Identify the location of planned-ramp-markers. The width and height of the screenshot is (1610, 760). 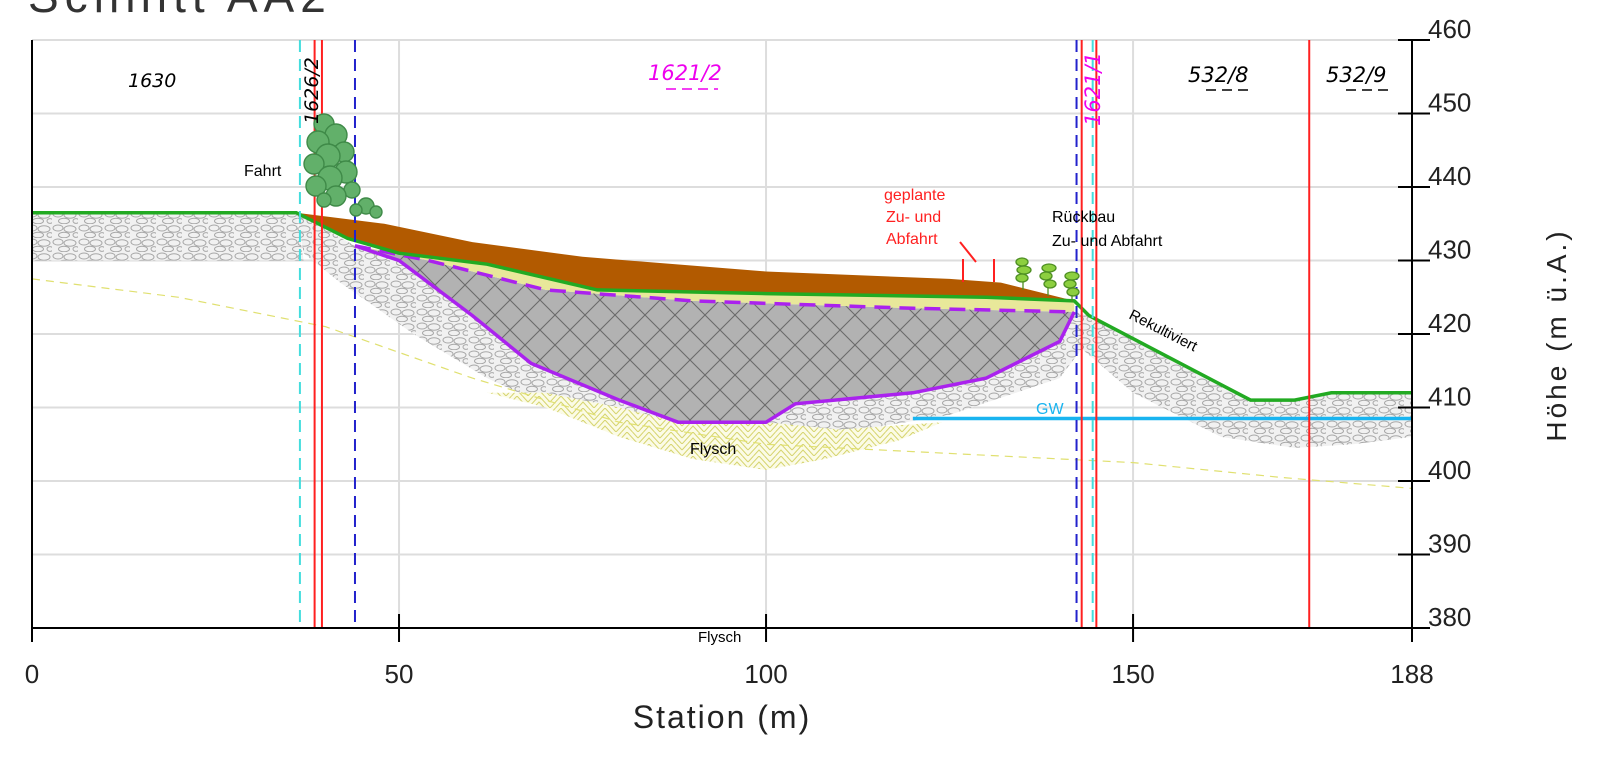
(977, 261).